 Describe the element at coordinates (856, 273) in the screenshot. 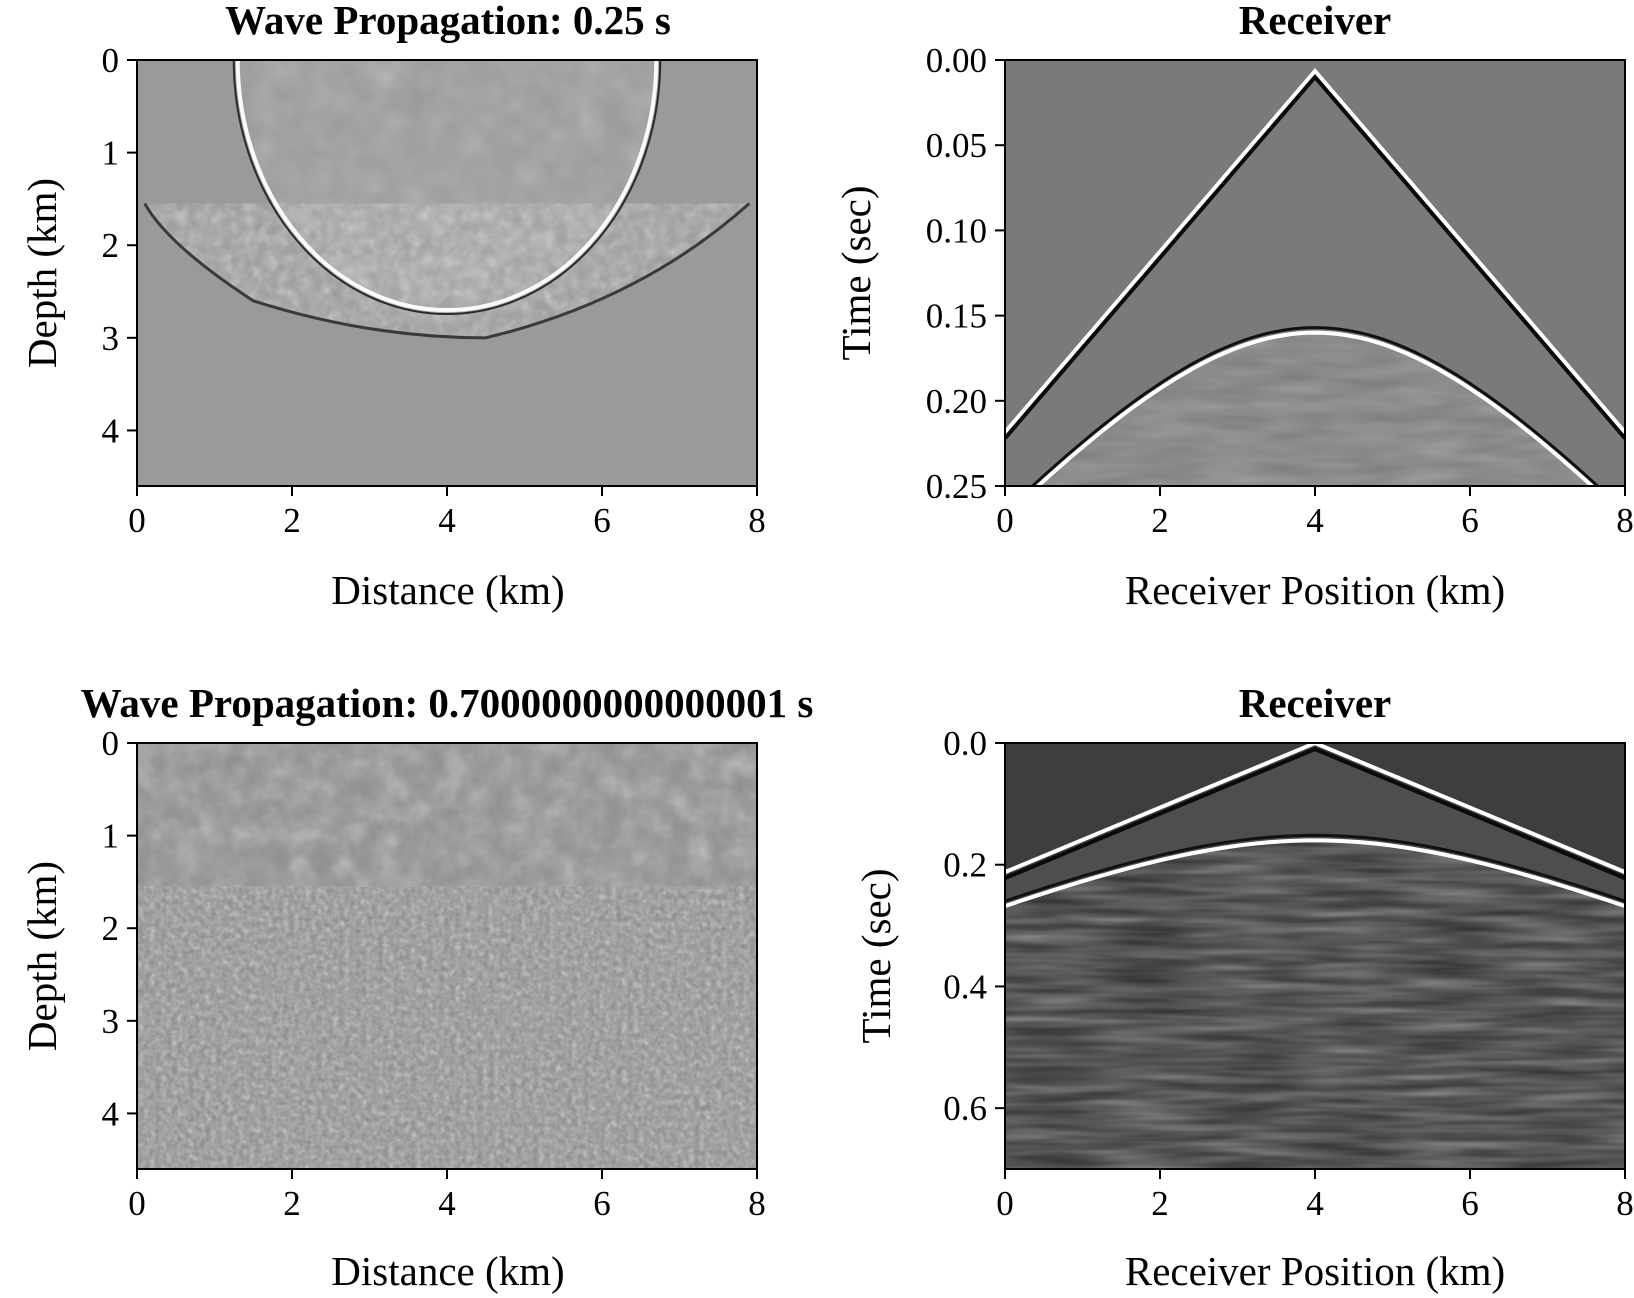

I see `panel-receiver-early-ylabel: Time (sec)` at that location.